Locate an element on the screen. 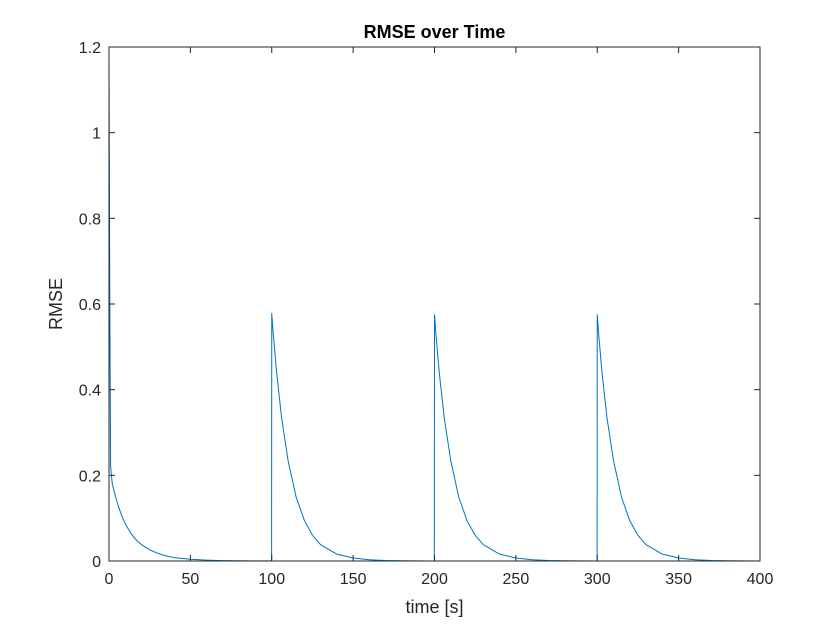  y-tick-label: 0.2 is located at coordinates (90, 476).